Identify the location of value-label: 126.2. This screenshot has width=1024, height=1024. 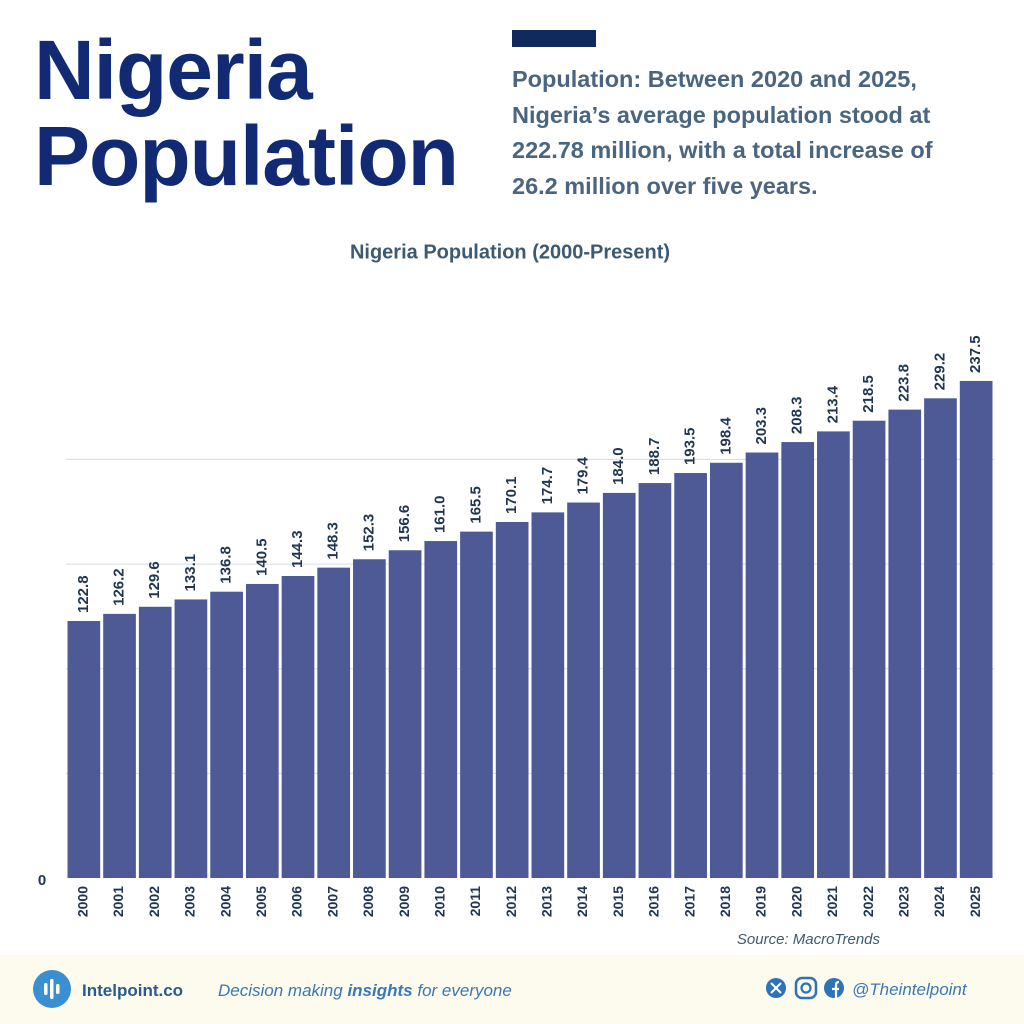
(119, 587).